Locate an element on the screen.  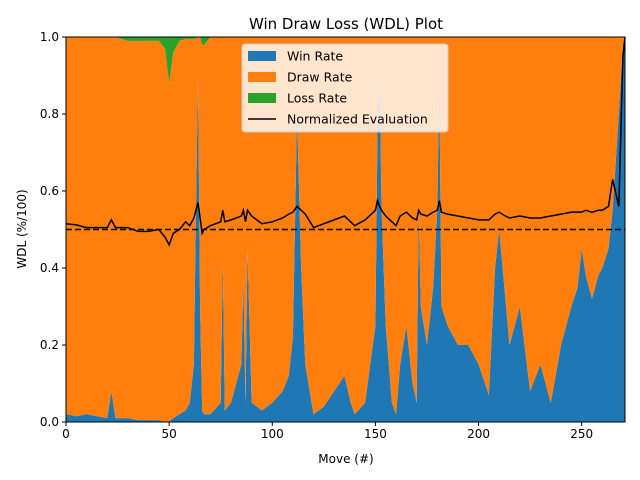
x-tick-label: 0 is located at coordinates (66, 434).